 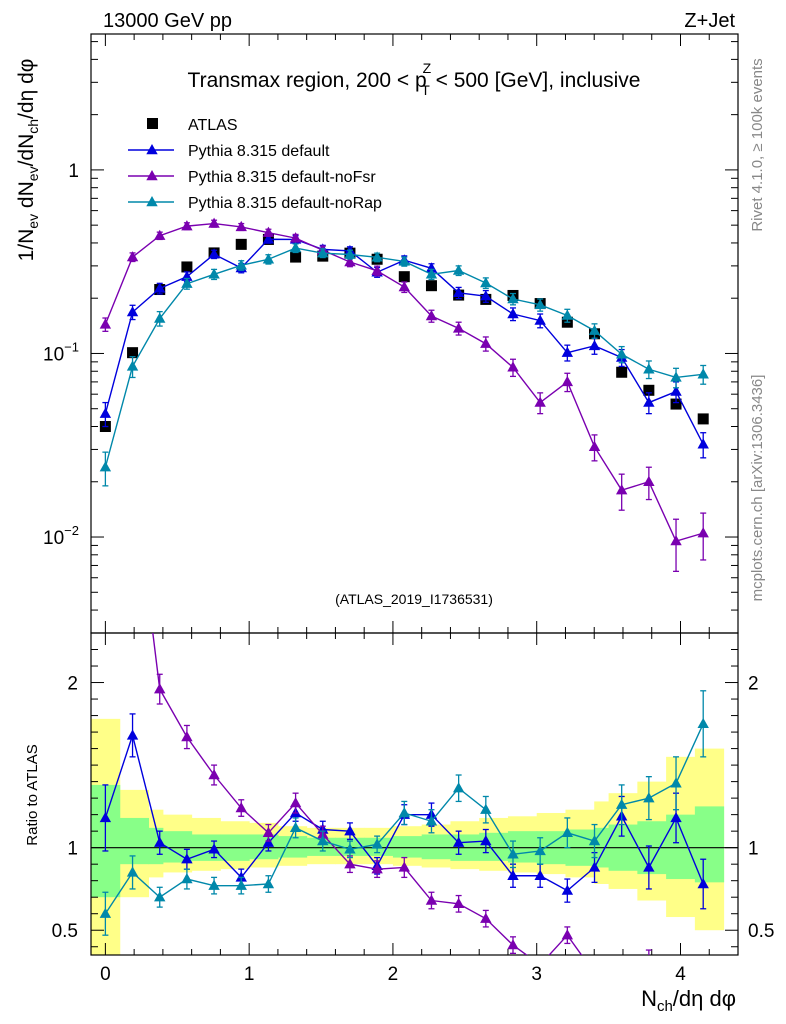 What do you see at coordinates (72, 849) in the screenshot?
I see `ratio-y-tick-label-left: 1` at bounding box center [72, 849].